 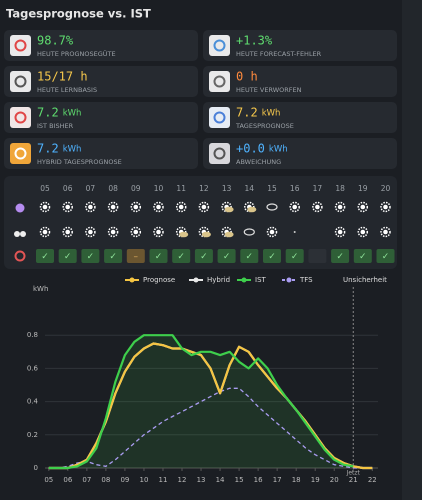 What do you see at coordinates (279, 54) in the screenshot?
I see `tile-label: HEUTE FORECAST-FEHLER` at bounding box center [279, 54].